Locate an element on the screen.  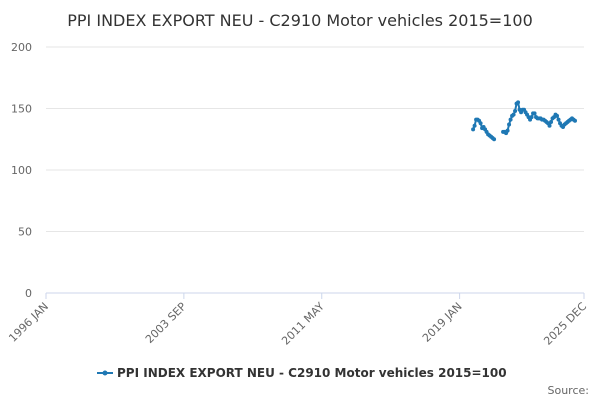
x-tick-label: 2011 MAY is located at coordinates (303, 324).